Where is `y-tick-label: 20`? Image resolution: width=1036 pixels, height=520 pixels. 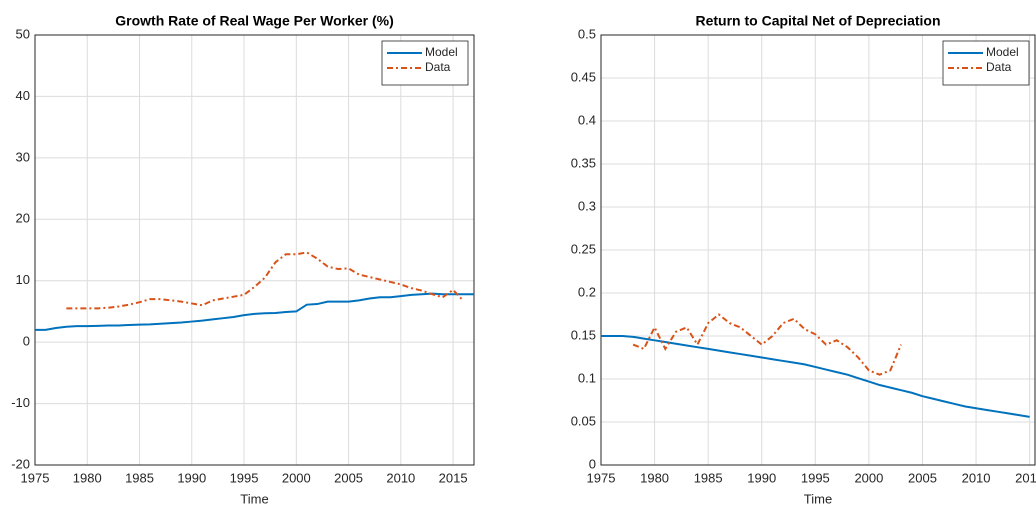
y-tick-label: 20 is located at coordinates (23, 218).